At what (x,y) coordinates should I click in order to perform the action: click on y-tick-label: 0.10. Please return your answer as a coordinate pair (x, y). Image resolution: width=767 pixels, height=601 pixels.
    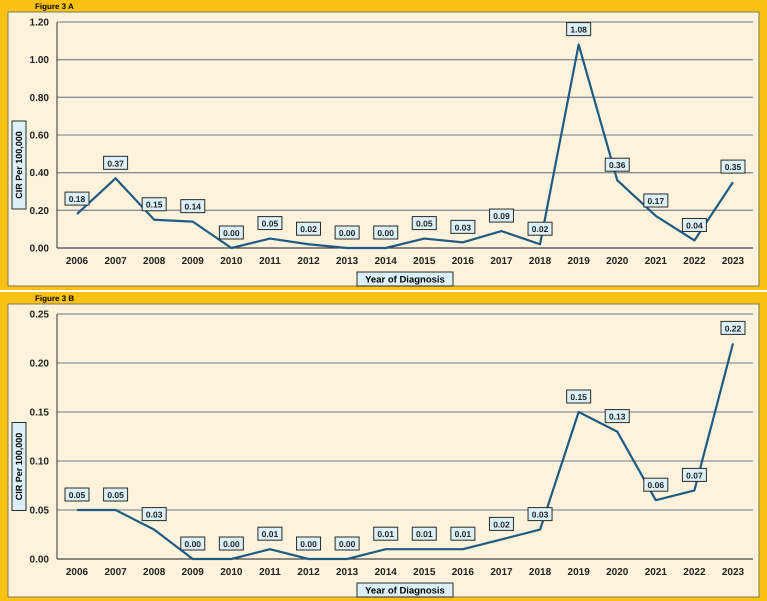
    Looking at the image, I should click on (40, 462).